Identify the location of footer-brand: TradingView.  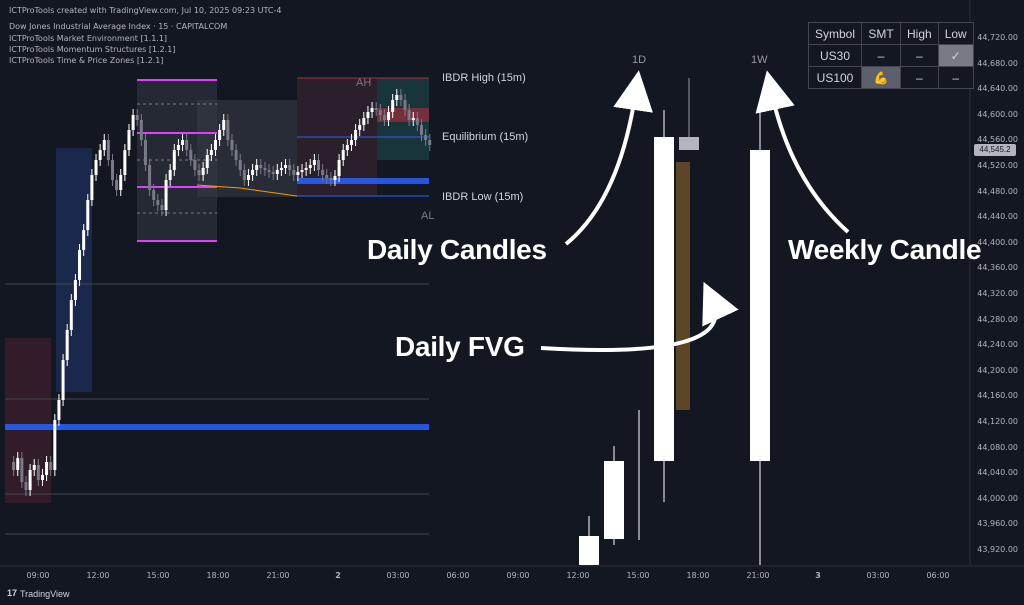
(45, 594).